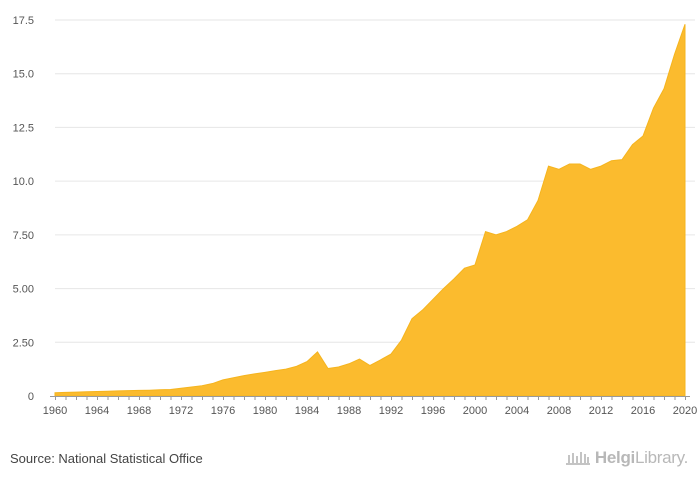  What do you see at coordinates (55, 411) in the screenshot?
I see `x-tick-label: 1960` at bounding box center [55, 411].